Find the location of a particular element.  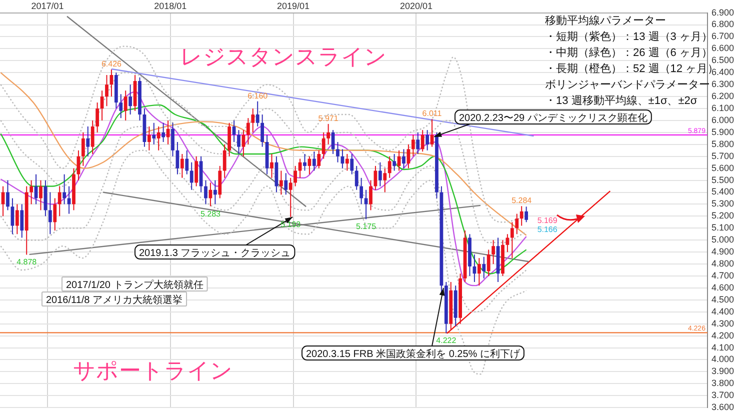

y-tick-label: 4.500 is located at coordinates (722, 299).